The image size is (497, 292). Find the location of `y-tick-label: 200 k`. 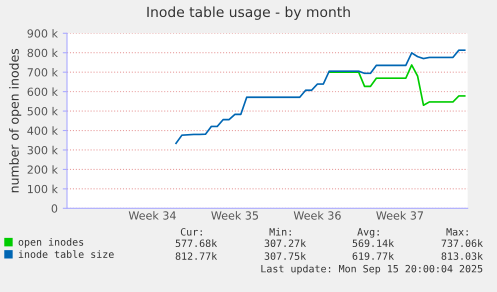

y-tick-label: 200 k is located at coordinates (43, 169).